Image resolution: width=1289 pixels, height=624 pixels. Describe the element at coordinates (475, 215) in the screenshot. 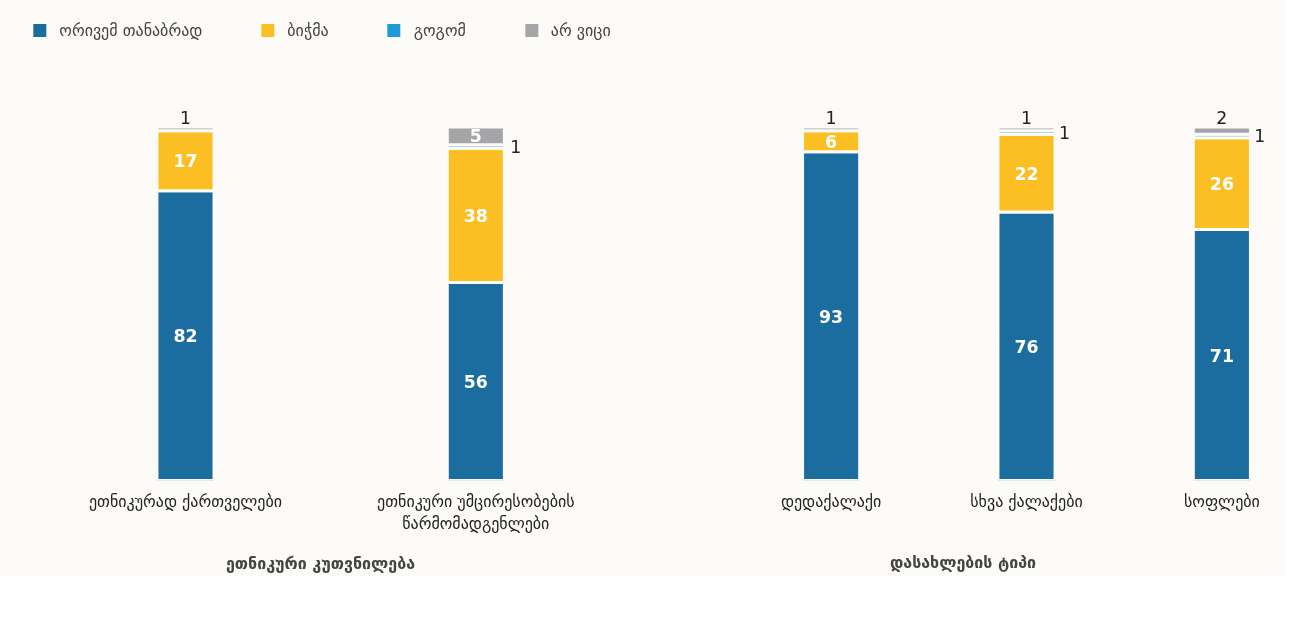

I see `data-label: 38` at that location.